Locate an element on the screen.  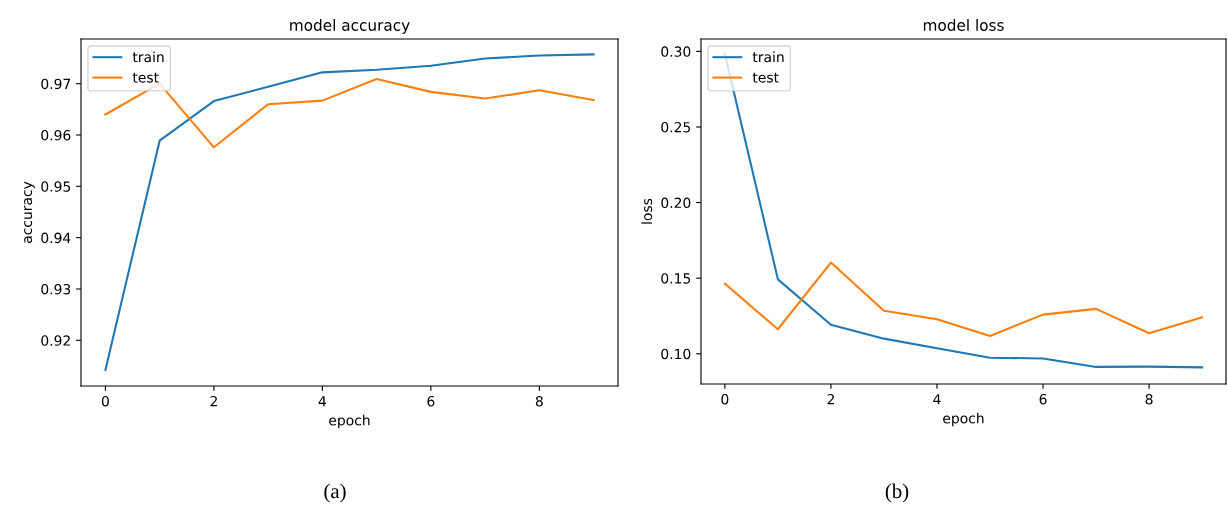
y-axis-title: accuracy is located at coordinates (29, 212).